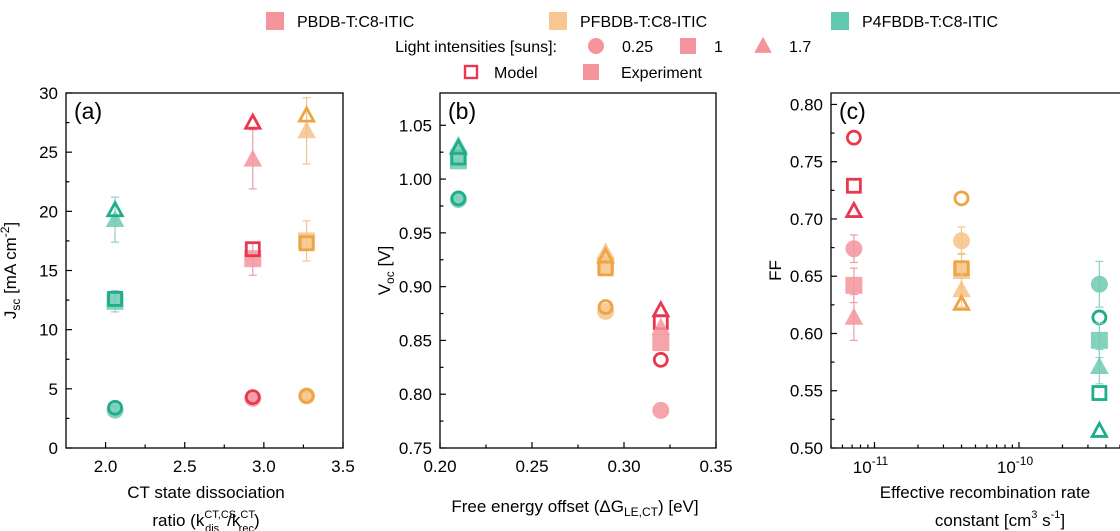  I want to click on x-axis-title-part: ) [eV], so click(678, 506).